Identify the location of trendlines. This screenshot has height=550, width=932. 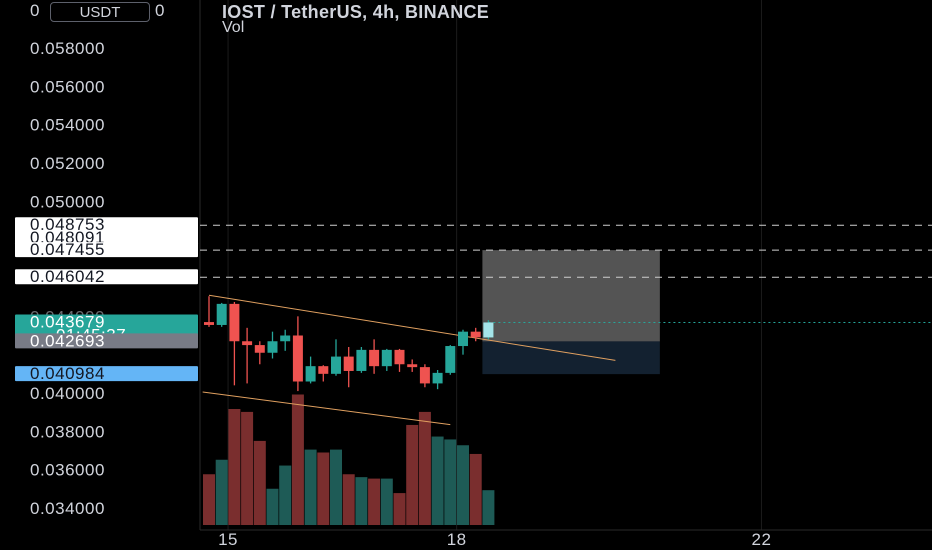
(409, 360).